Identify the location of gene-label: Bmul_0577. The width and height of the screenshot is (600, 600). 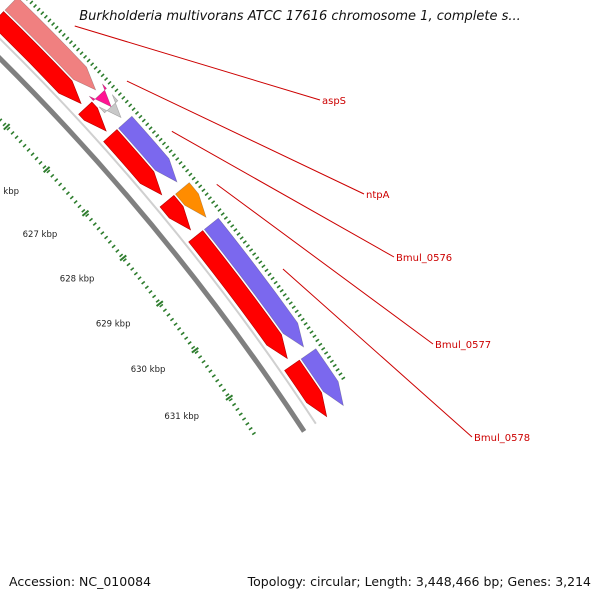
(463, 345).